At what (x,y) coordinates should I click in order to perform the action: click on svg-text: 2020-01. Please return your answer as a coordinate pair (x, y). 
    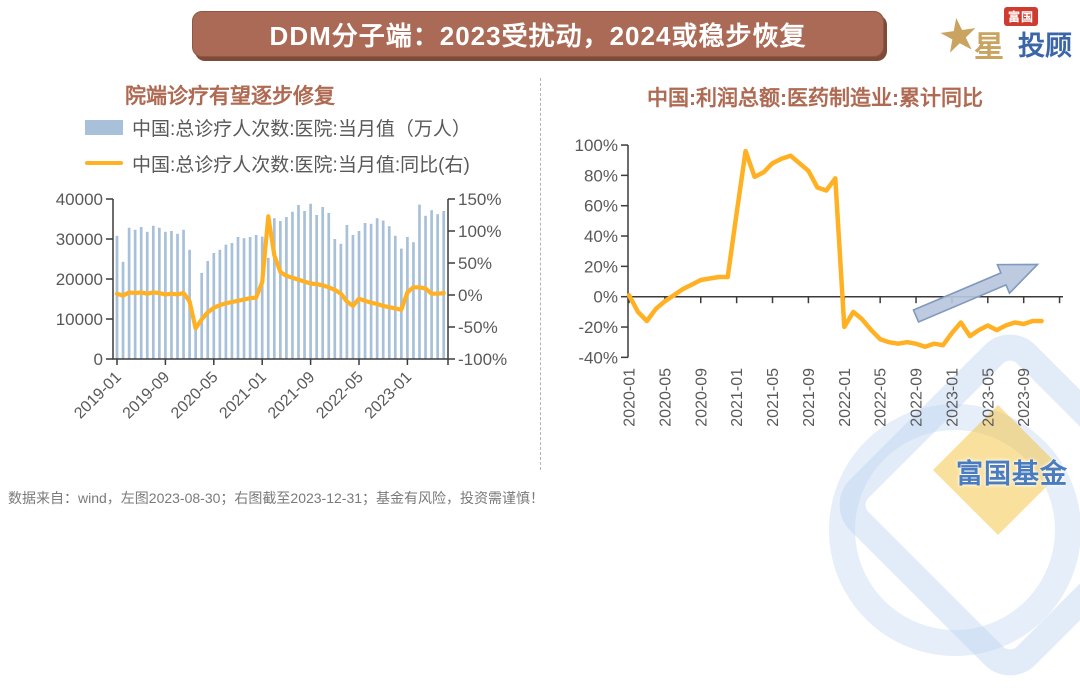
    Looking at the image, I should click on (630, 397).